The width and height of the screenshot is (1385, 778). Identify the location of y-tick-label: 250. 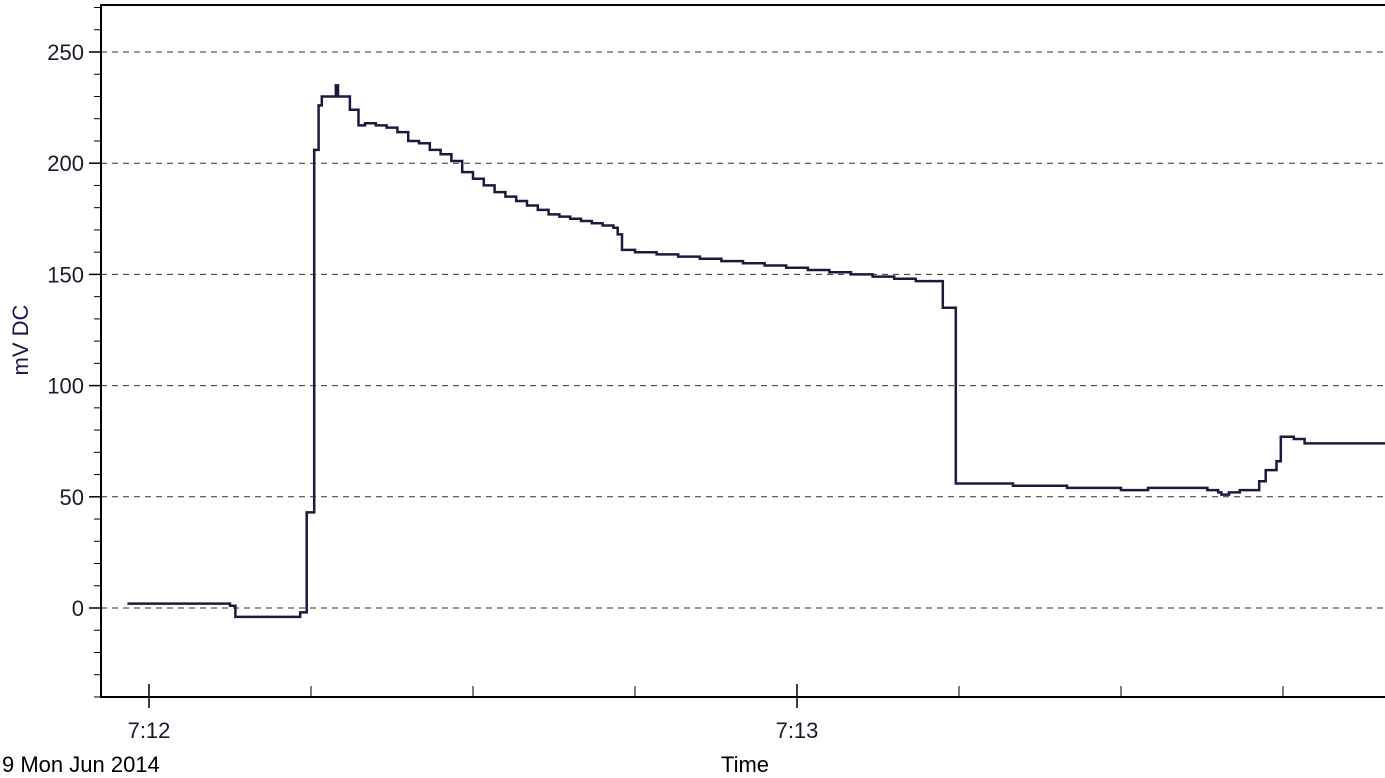
(65, 52).